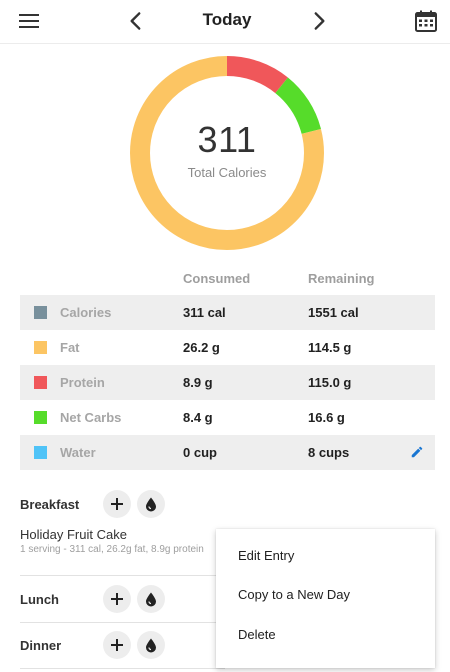 This screenshot has height=672, width=450. I want to click on macro-consumed: 311 cal, so click(204, 312).